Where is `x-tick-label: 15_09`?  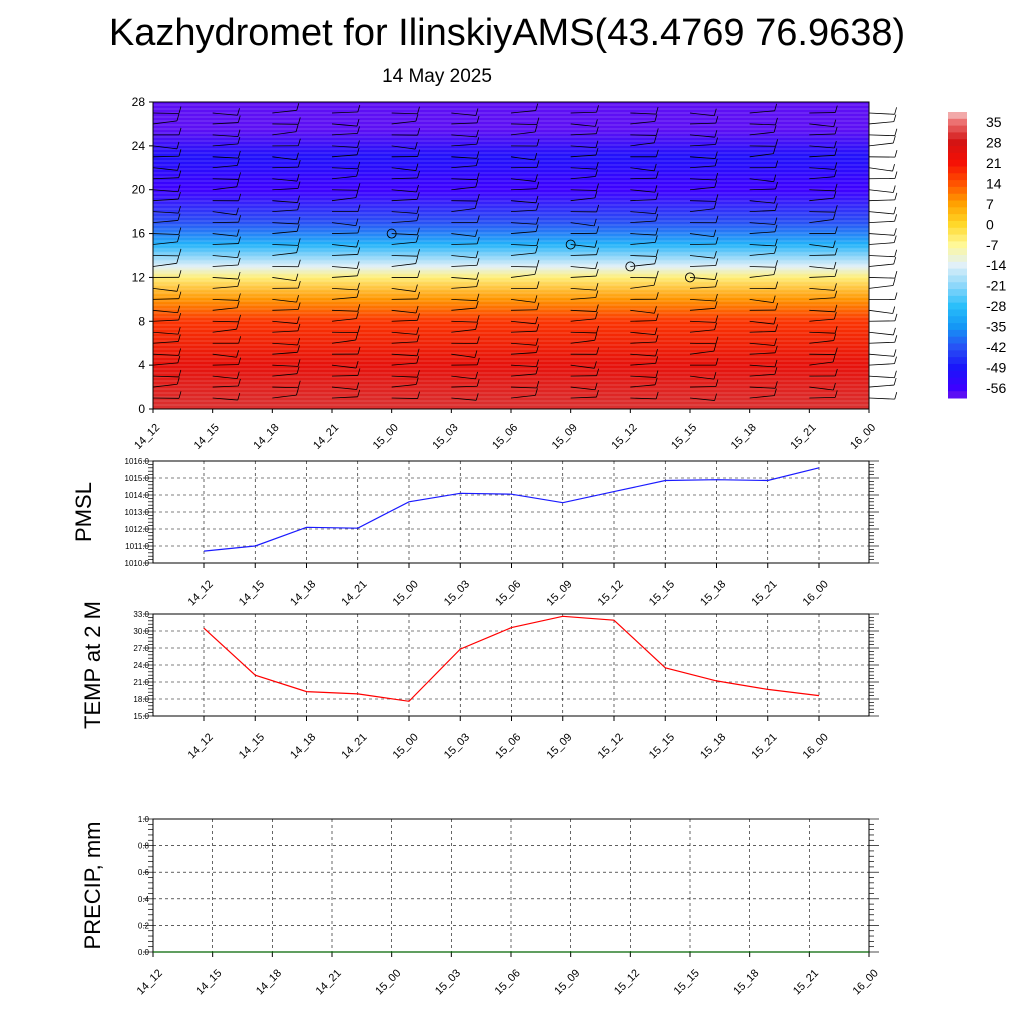 x-tick-label: 15_09 is located at coordinates (565, 437).